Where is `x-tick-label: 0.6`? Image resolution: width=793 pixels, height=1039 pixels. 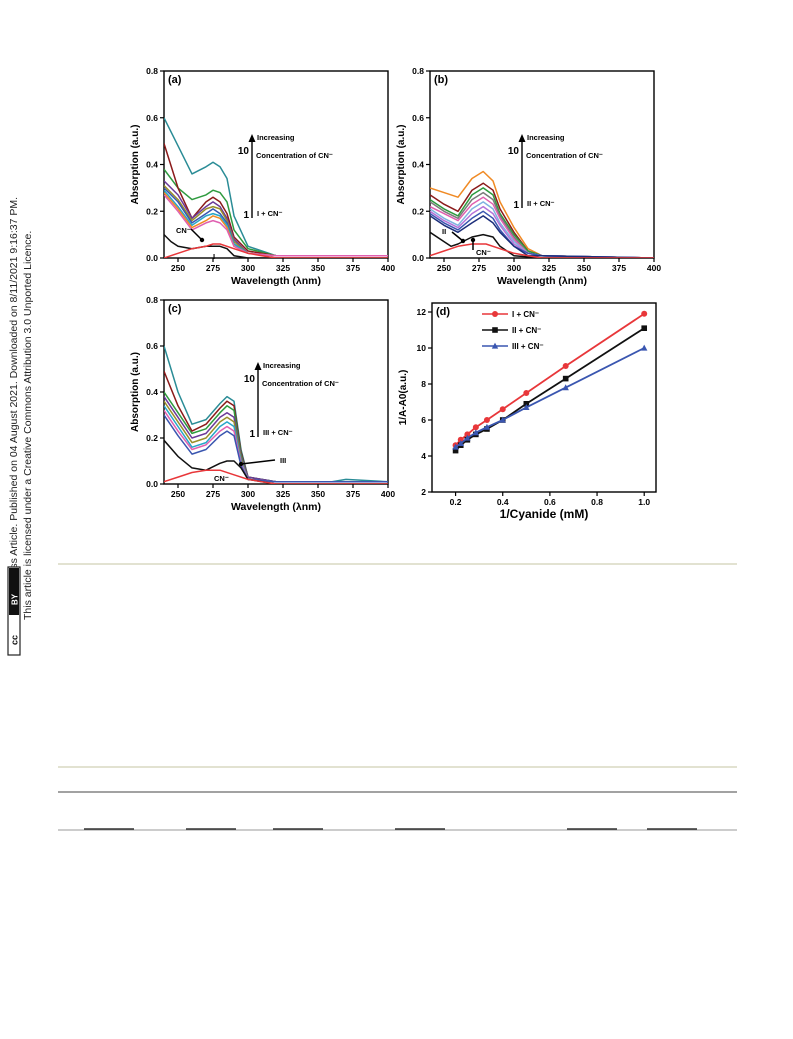
x-tick-label: 0.6 is located at coordinates (550, 502).